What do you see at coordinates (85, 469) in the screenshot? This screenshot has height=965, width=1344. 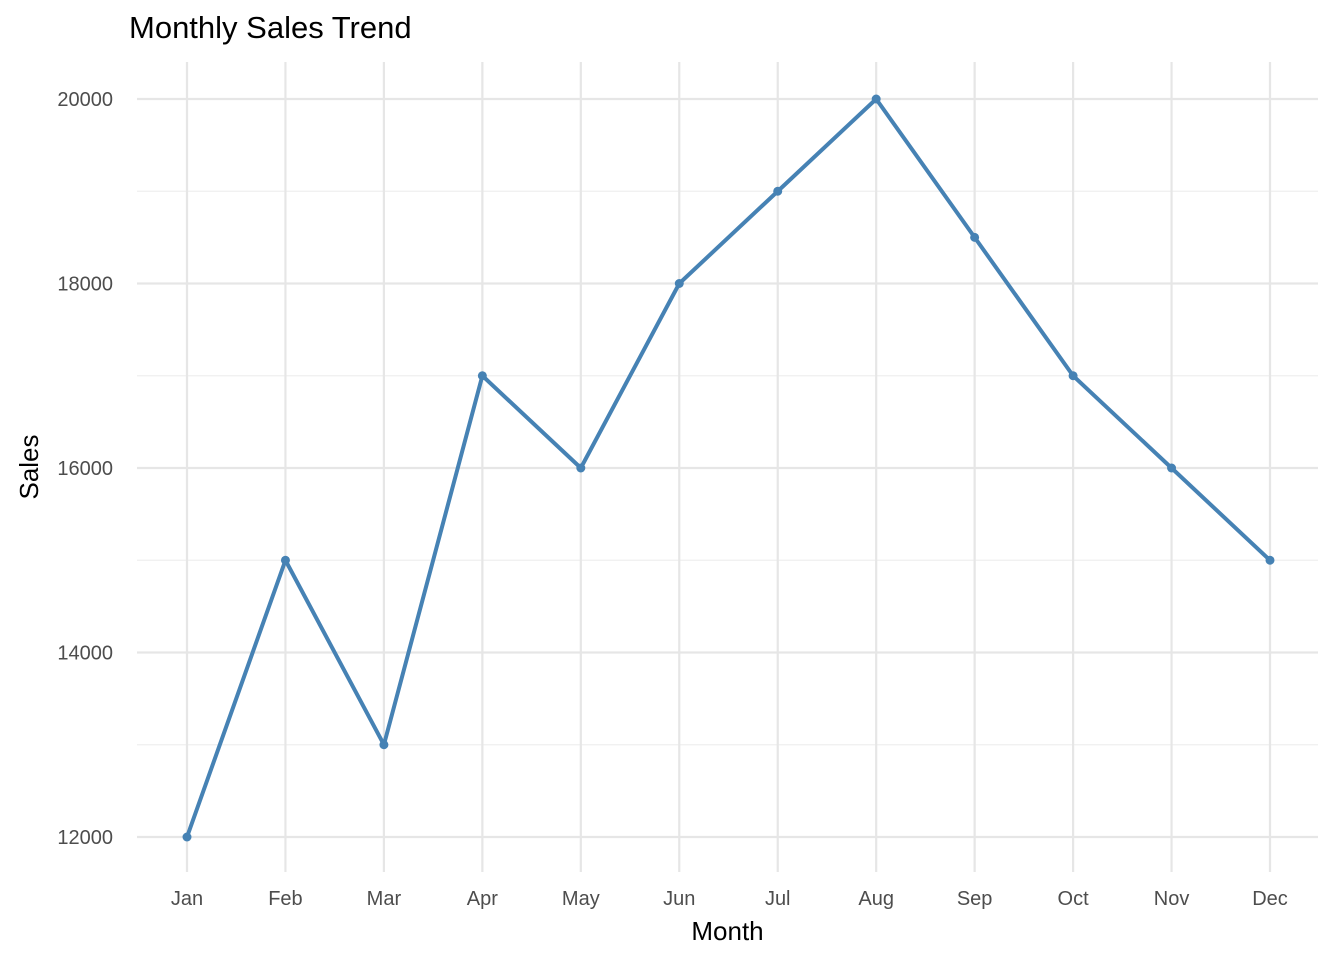 I see `y-tick-label: 16000` at bounding box center [85, 469].